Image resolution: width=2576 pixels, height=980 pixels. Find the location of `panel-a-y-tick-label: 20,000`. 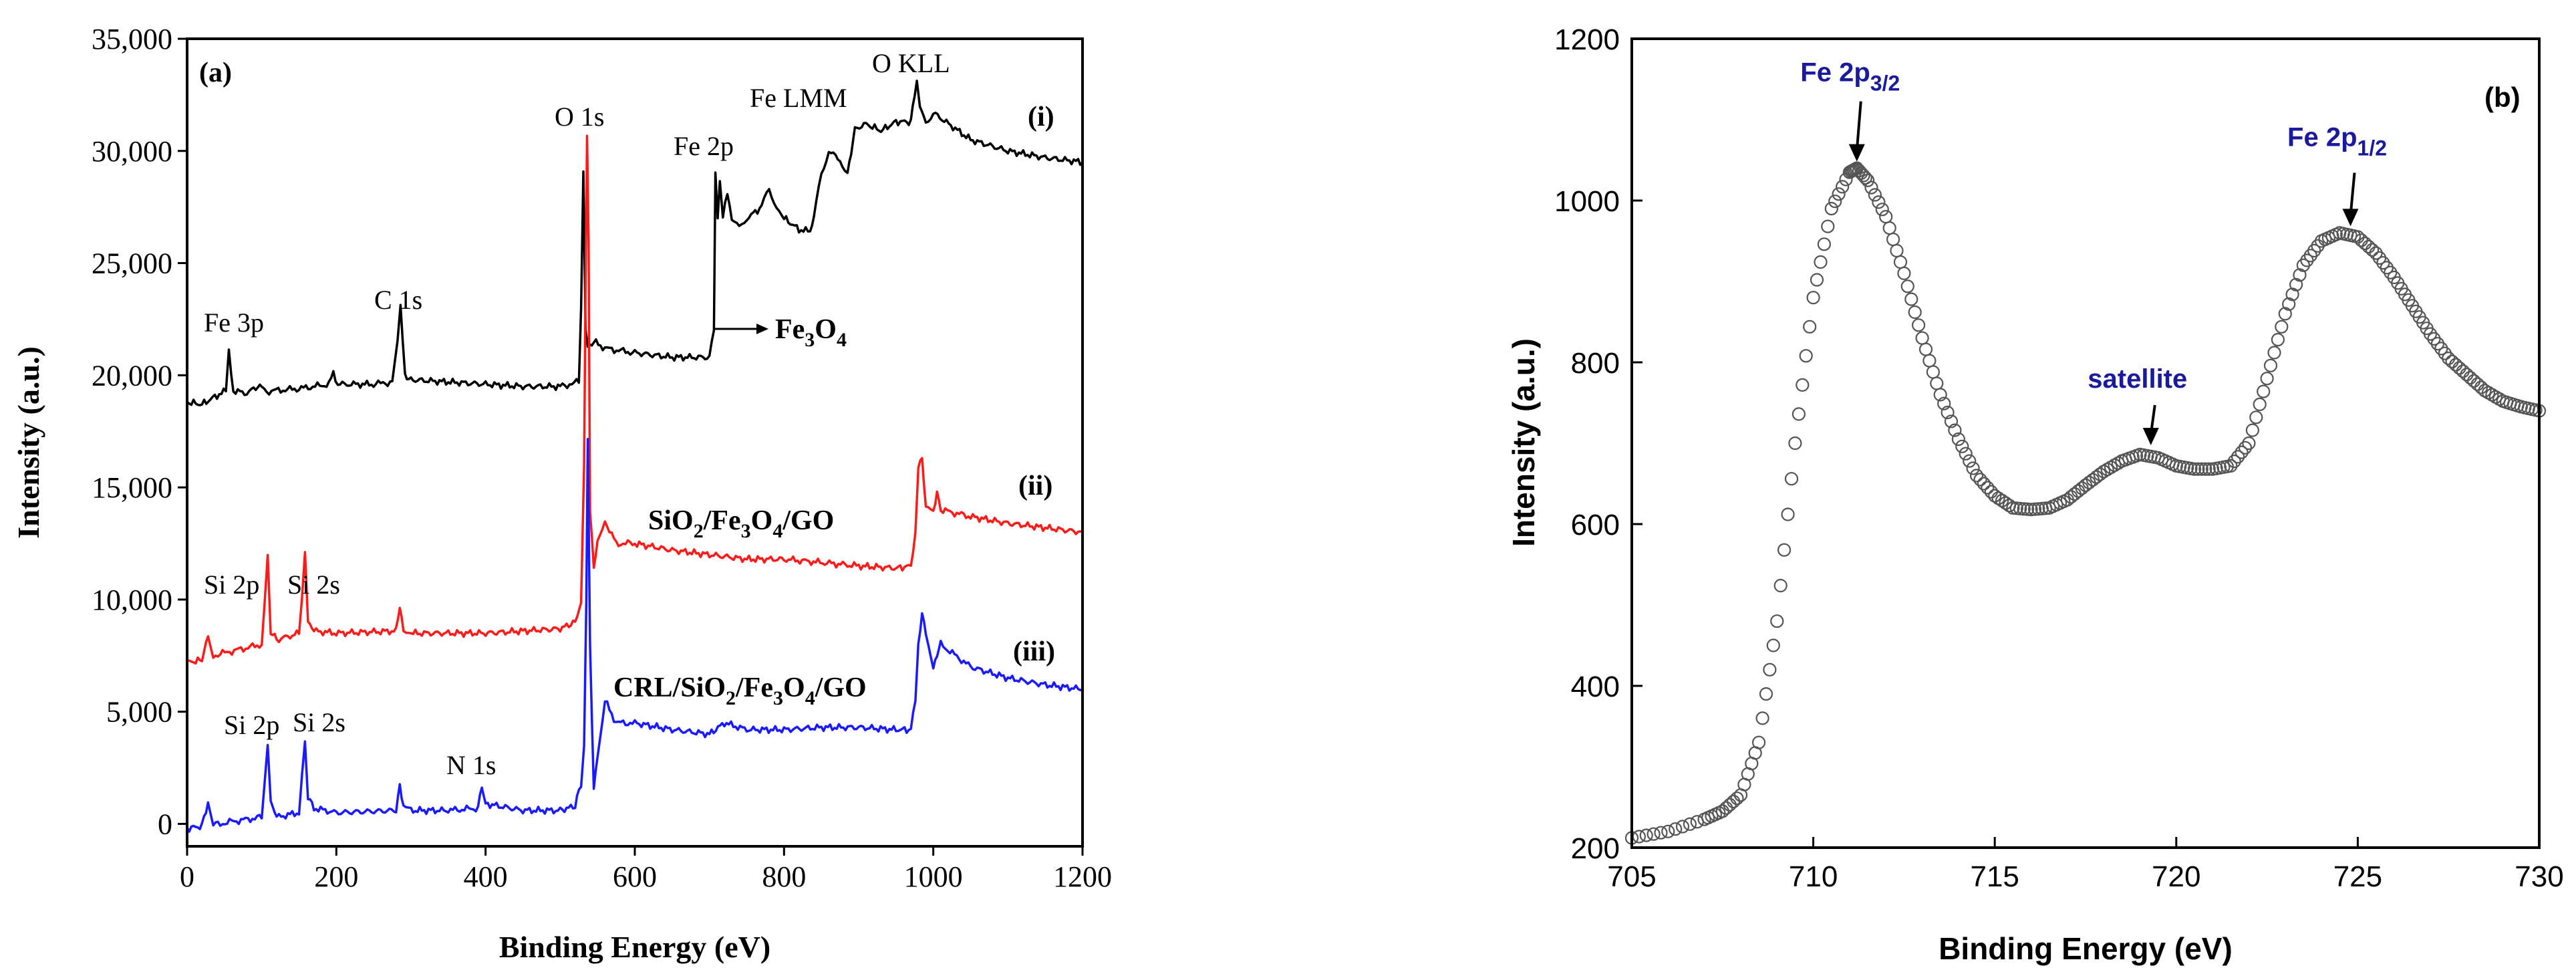

panel-a-y-tick-label: 20,000 is located at coordinates (132, 375).